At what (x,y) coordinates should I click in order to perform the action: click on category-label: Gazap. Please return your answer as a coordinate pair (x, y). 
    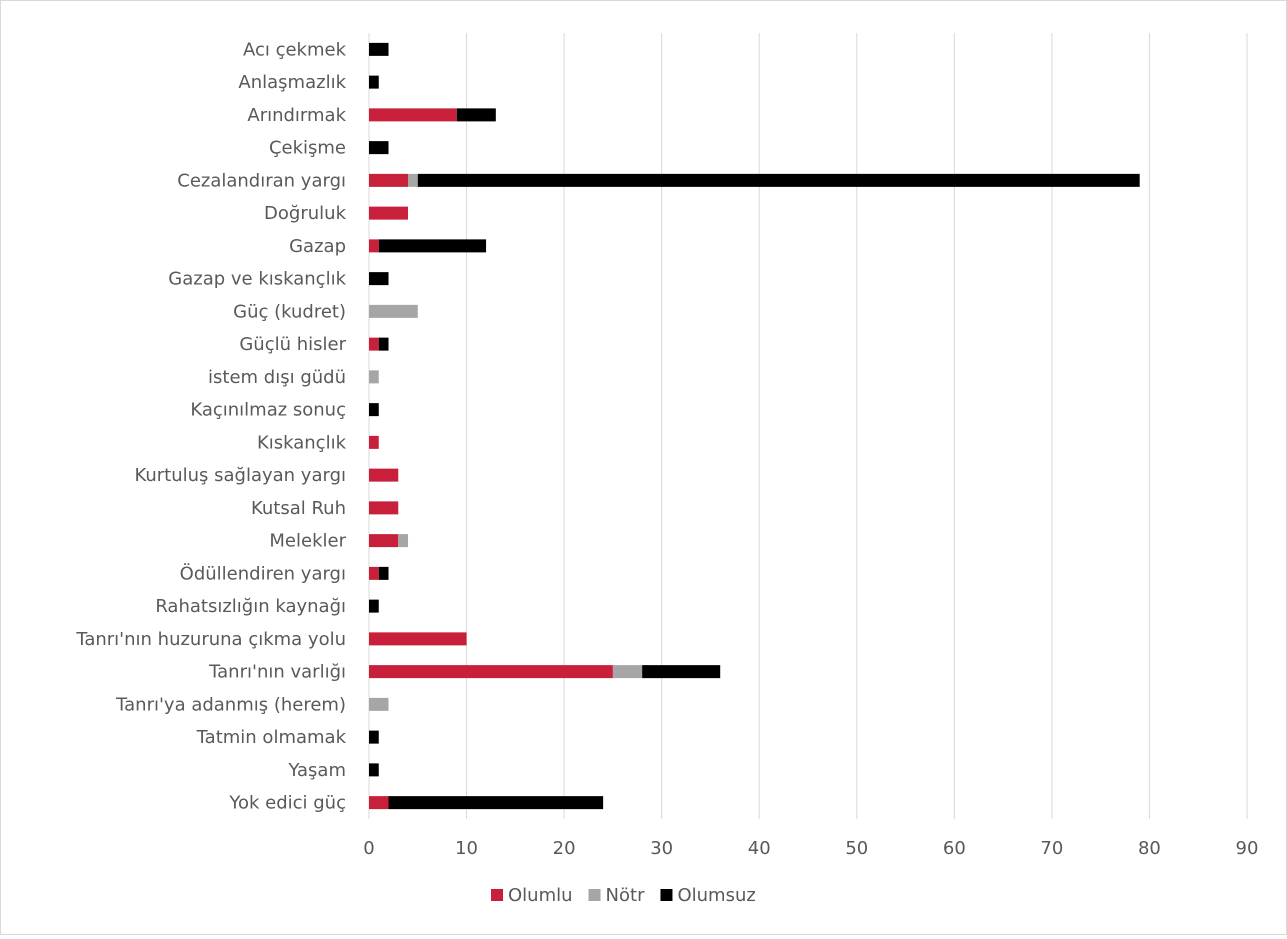
    Looking at the image, I should click on (317, 246).